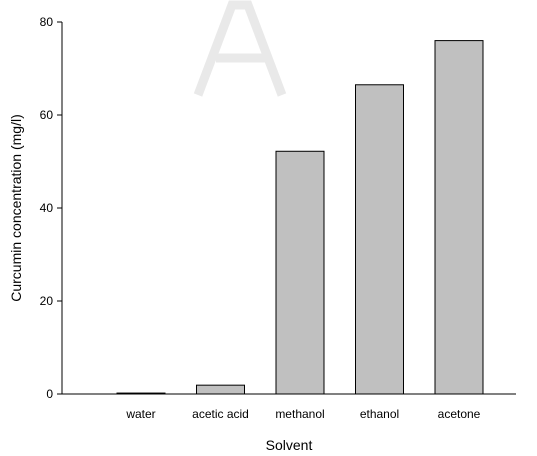 Image resolution: width=537 pixels, height=456 pixels. I want to click on x-axis-ticks: water acetic acid methanol ethanol acetone, so click(302, 414).